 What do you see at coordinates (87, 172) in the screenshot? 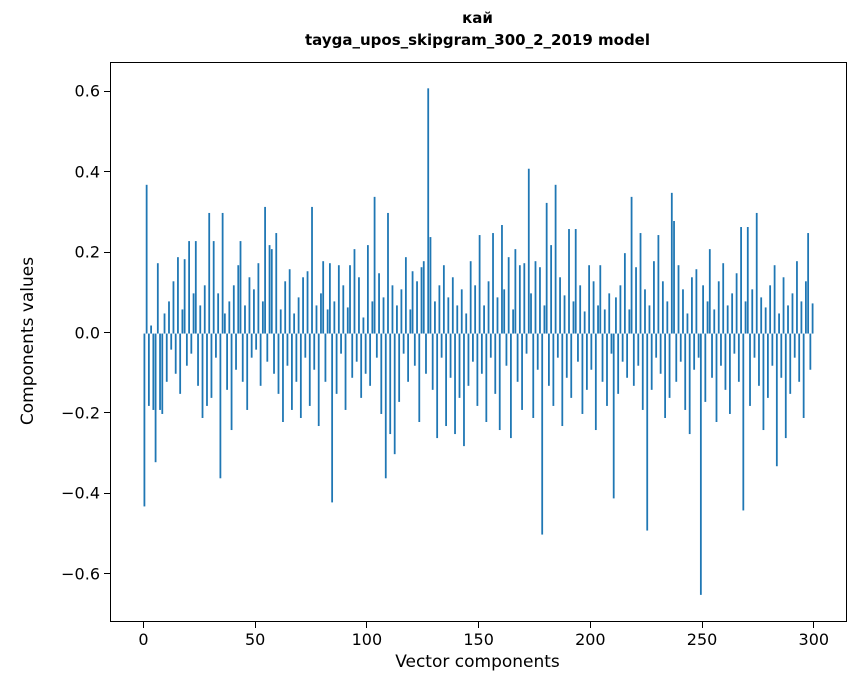
I see `y-tick-label: 0.4` at bounding box center [87, 172].